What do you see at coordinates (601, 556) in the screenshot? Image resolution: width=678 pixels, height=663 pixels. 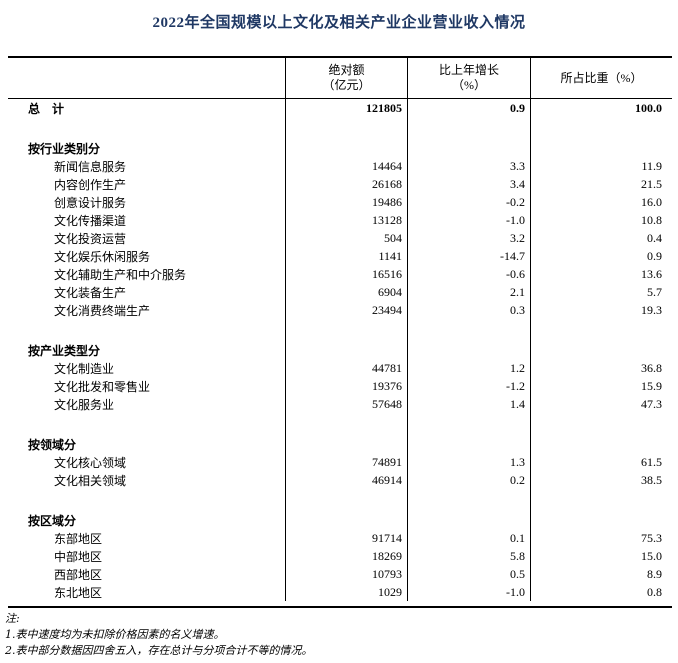 I see `cell-share: 15.0` at bounding box center [601, 556].